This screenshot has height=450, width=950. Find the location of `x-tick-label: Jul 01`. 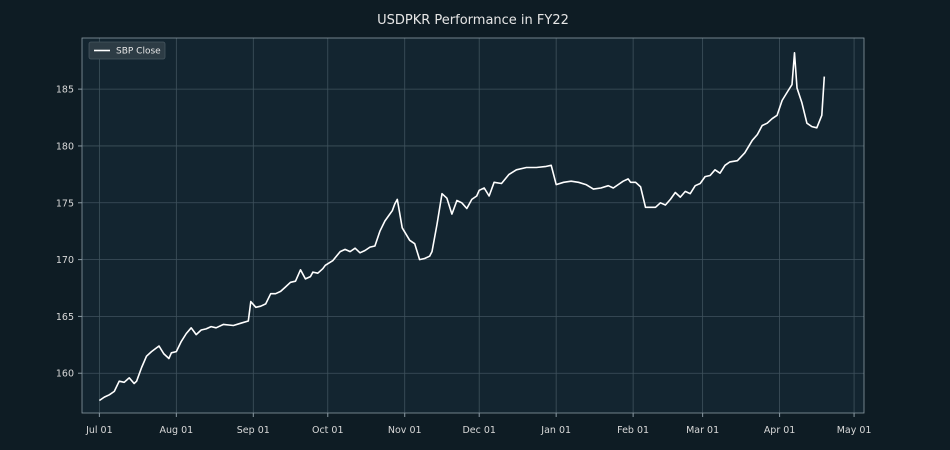

x-tick-label: Jul 01 is located at coordinates (99, 430).